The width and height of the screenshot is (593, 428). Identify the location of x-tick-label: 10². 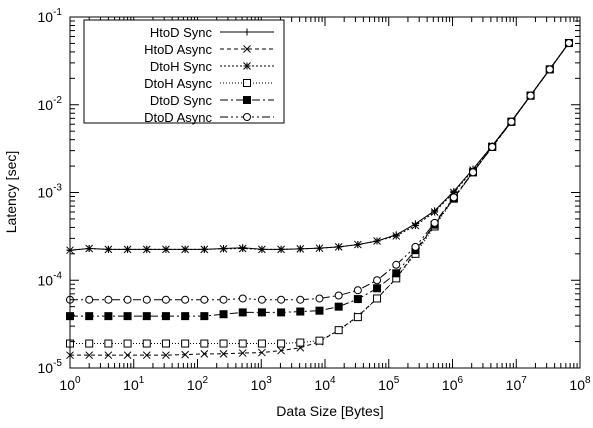
(198, 384).